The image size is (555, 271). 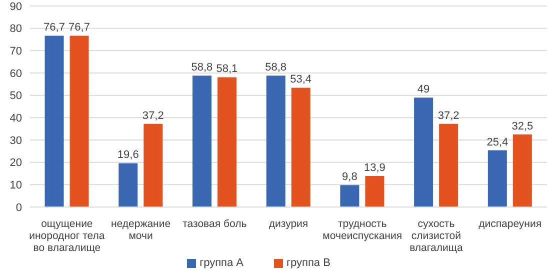 What do you see at coordinates (140, 230) in the screenshot?
I see `x-tick-label: недержание мочи` at bounding box center [140, 230].